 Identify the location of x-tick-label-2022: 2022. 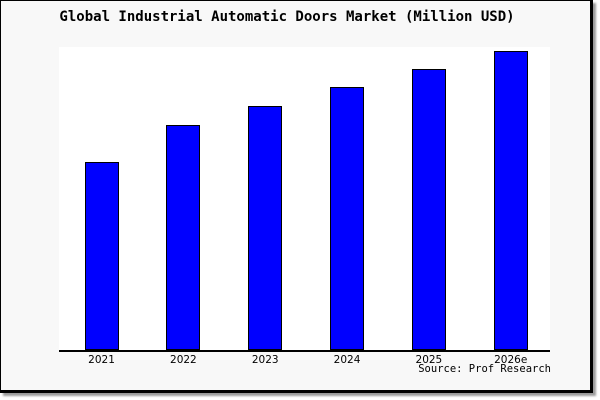
(183, 360).